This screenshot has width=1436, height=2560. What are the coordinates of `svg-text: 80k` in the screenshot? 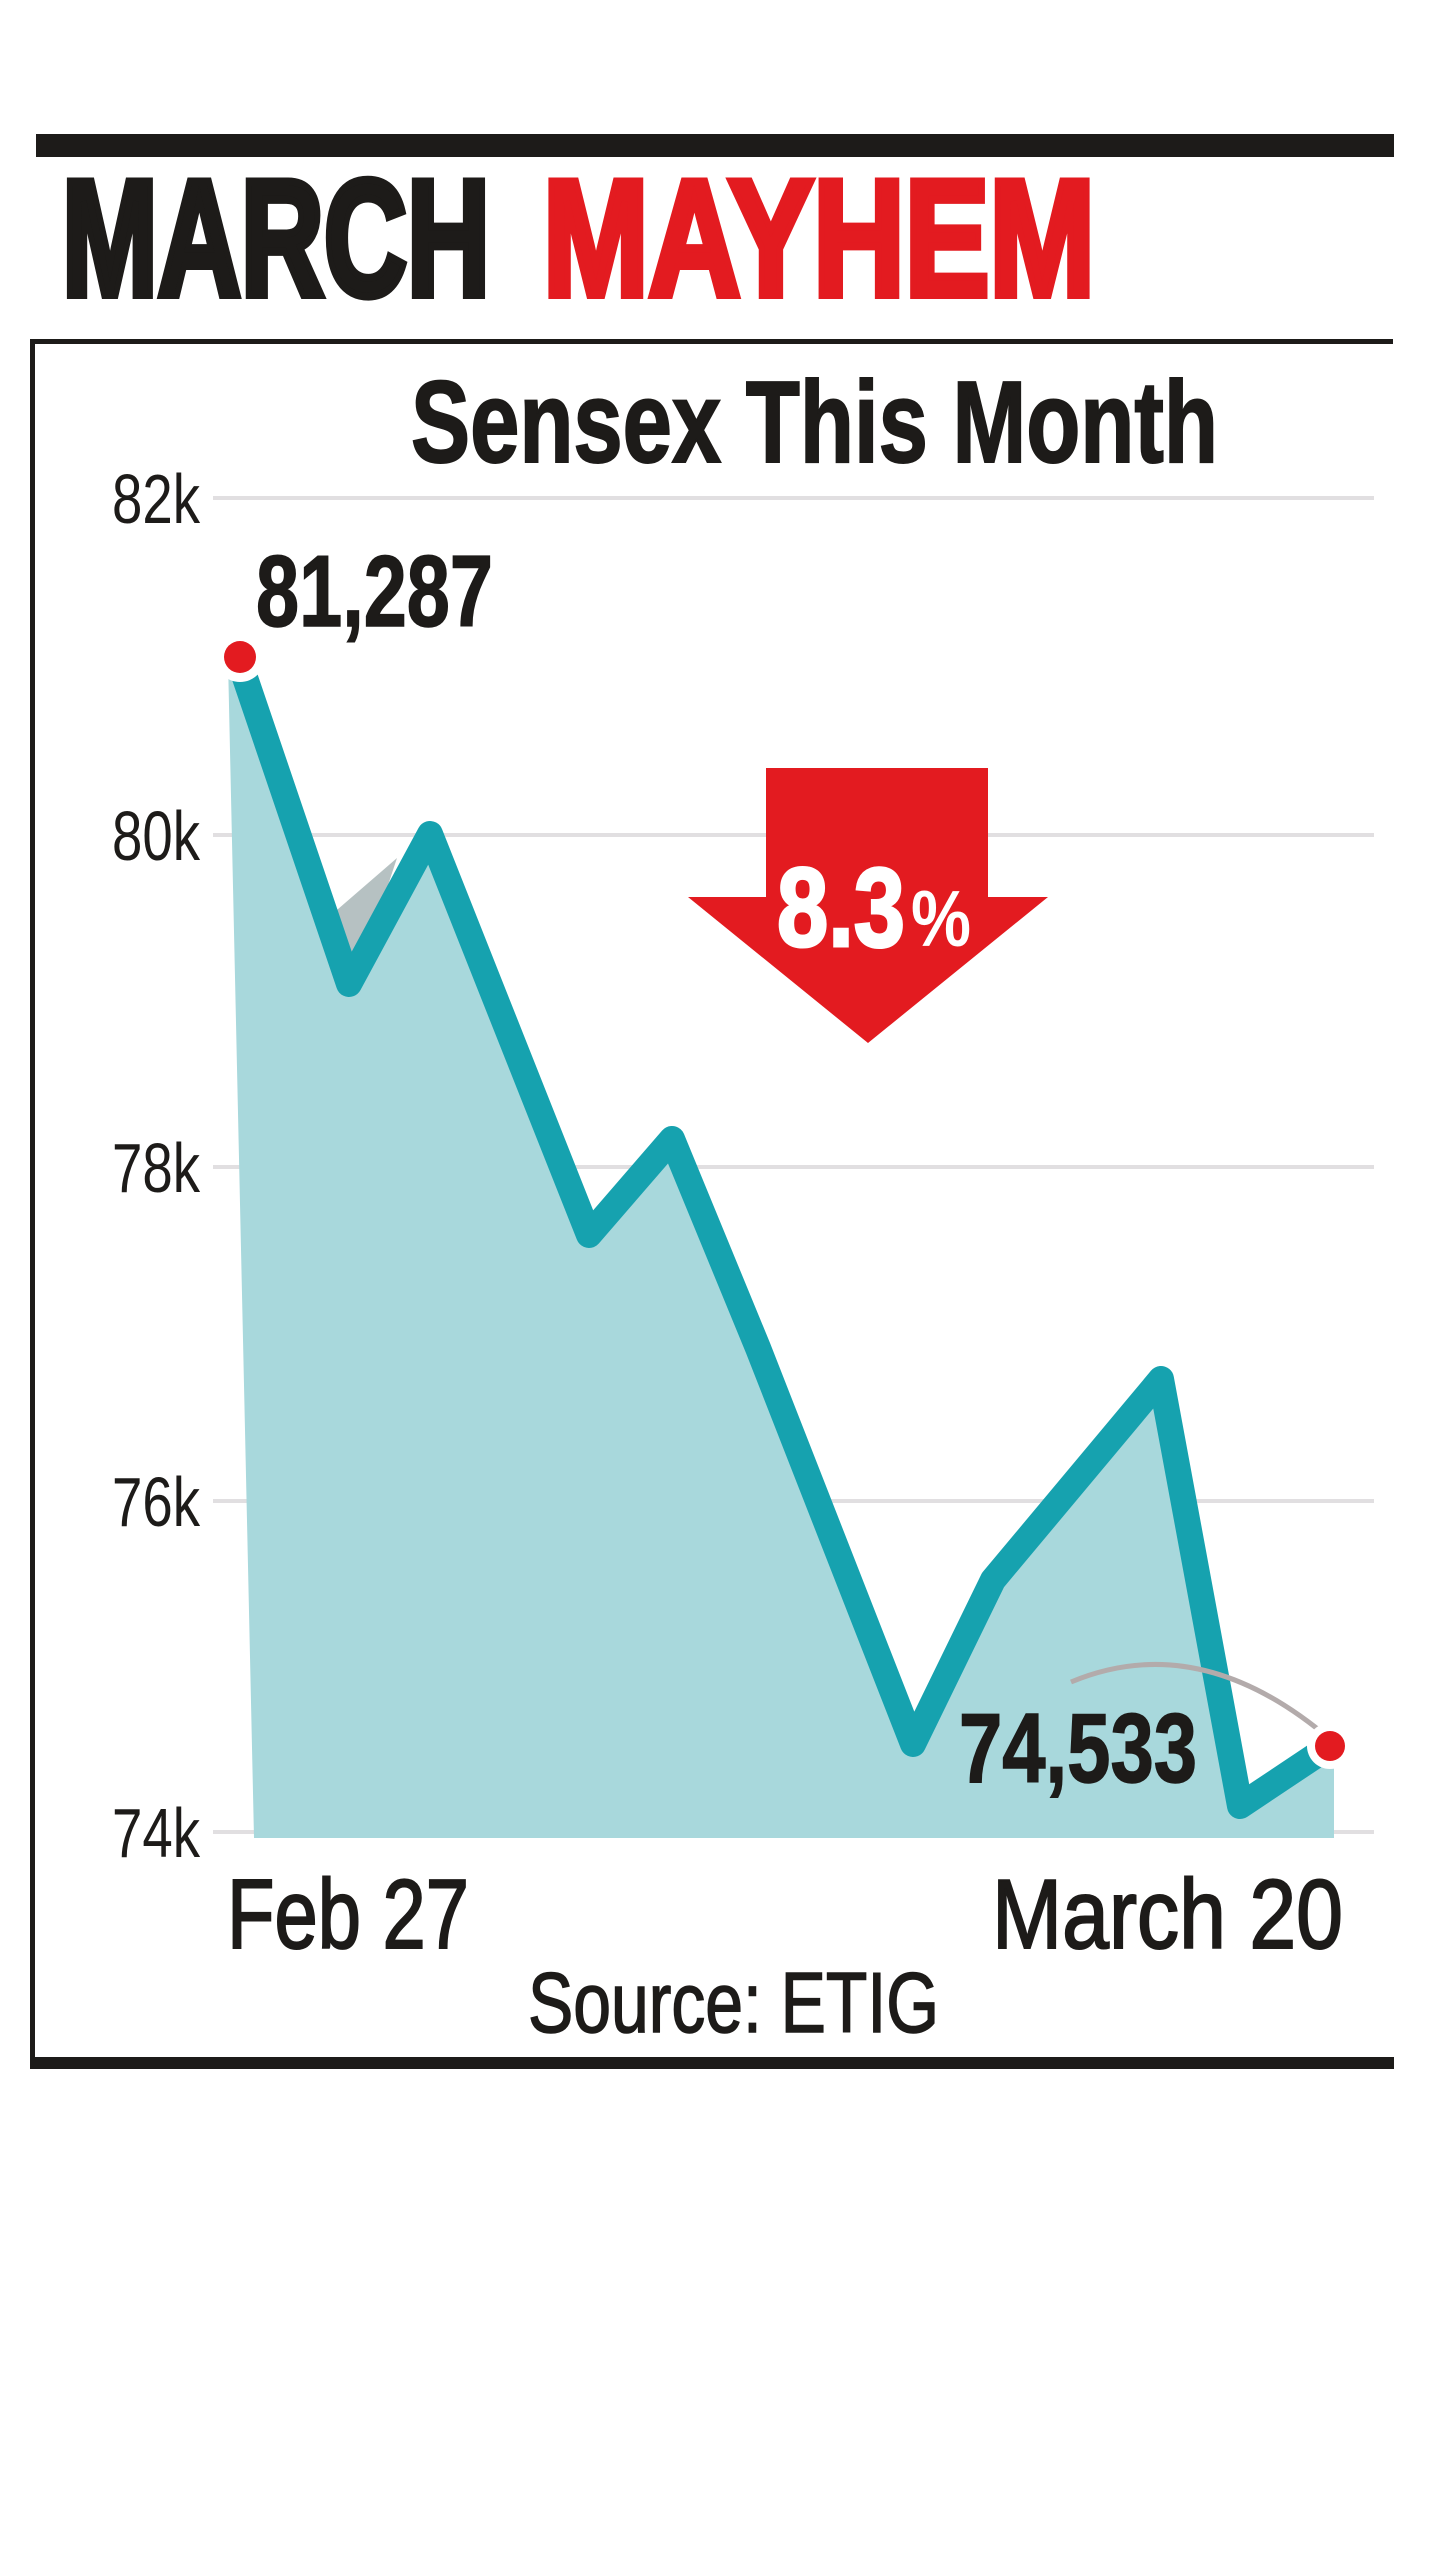 It's located at (156, 836).